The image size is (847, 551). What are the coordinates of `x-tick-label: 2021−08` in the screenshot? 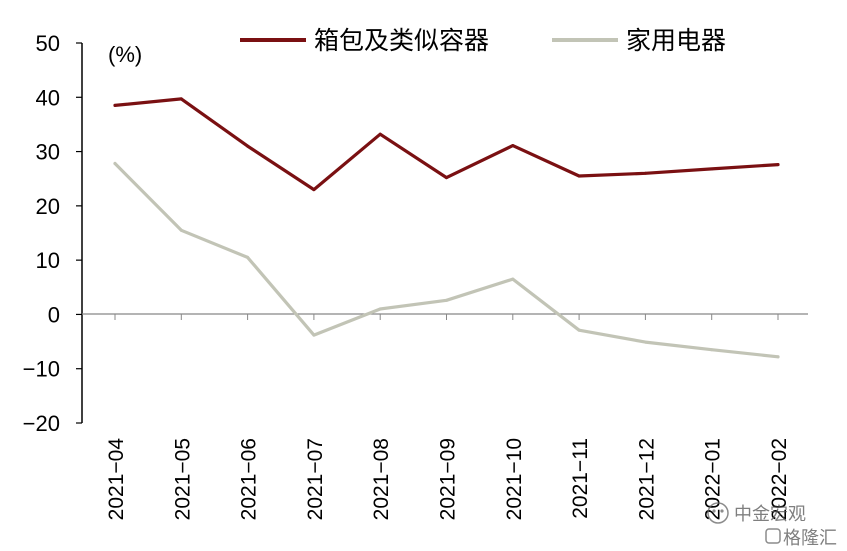 It's located at (381, 479).